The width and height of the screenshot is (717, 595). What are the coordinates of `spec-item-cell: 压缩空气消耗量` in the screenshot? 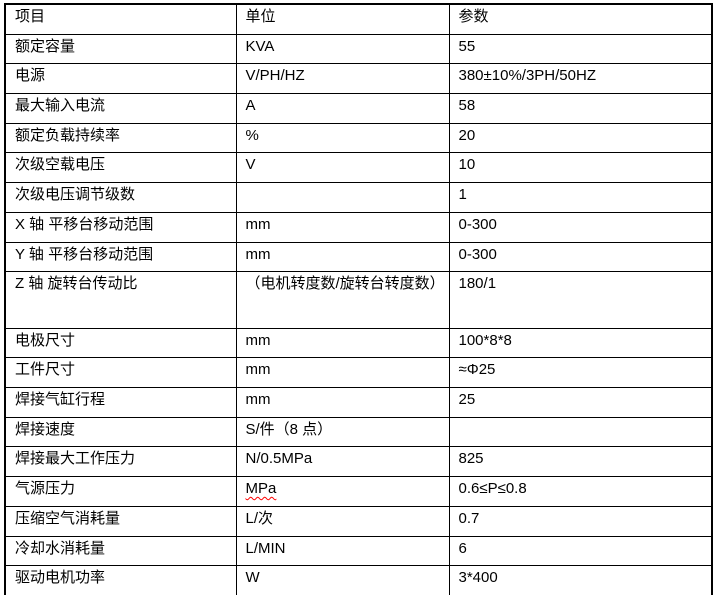 It's located at (120, 521).